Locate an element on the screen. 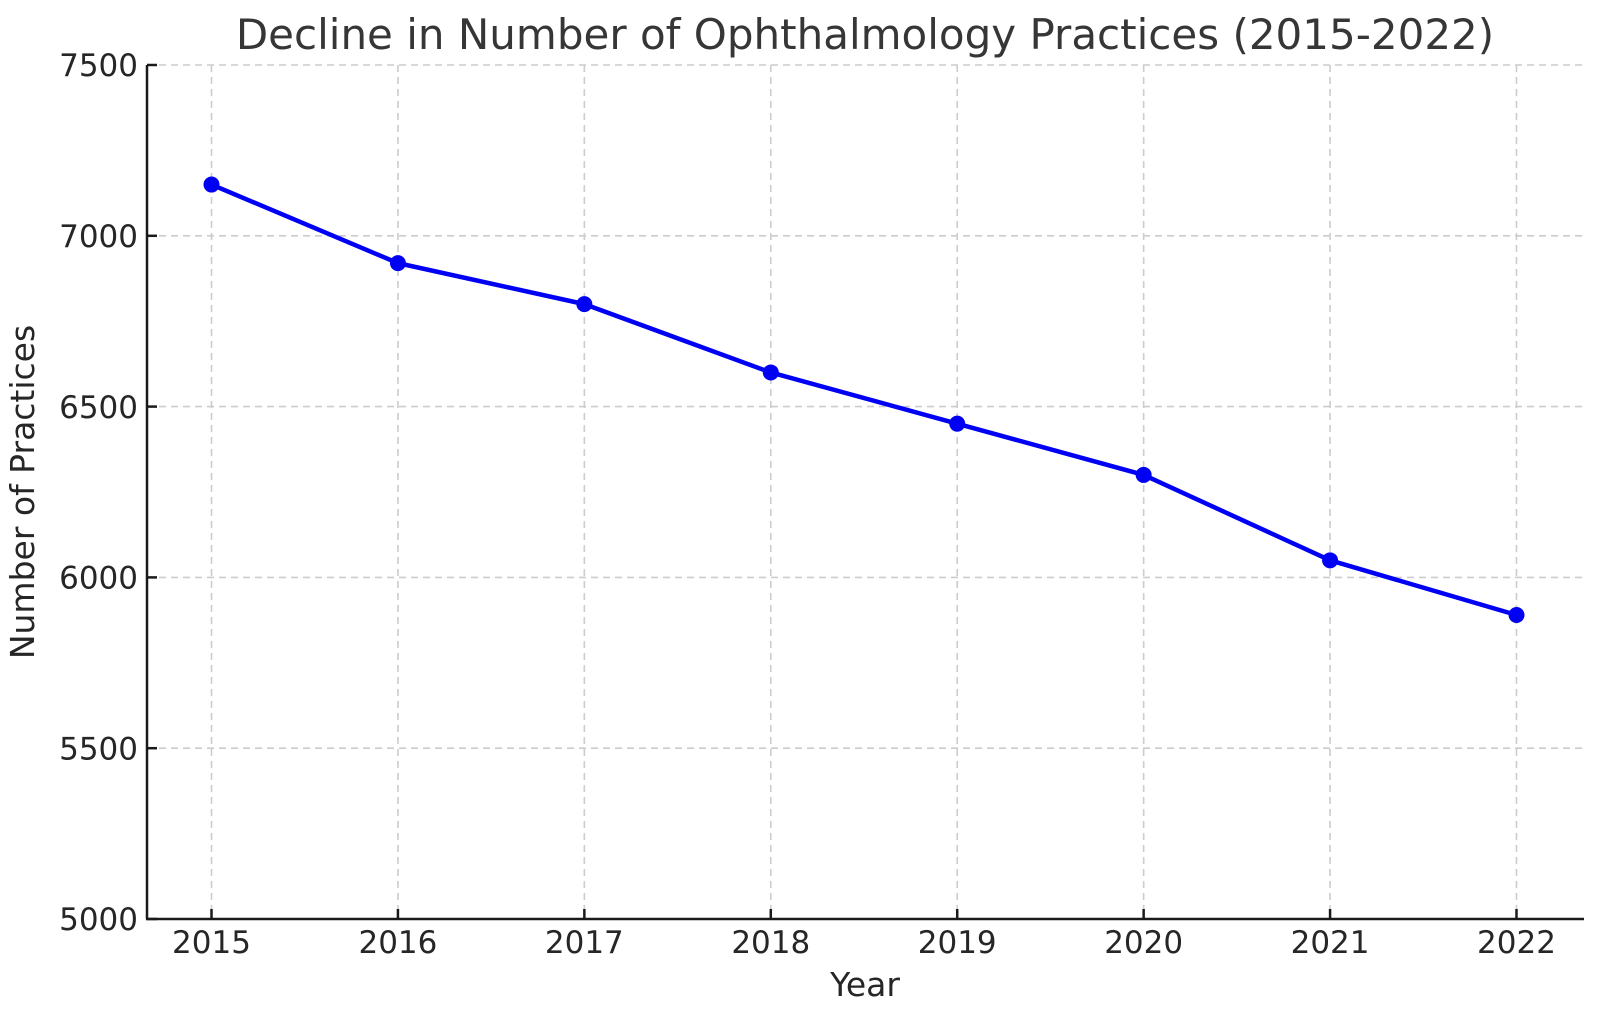  x-tick-label-2021: 2021 is located at coordinates (1330, 943).